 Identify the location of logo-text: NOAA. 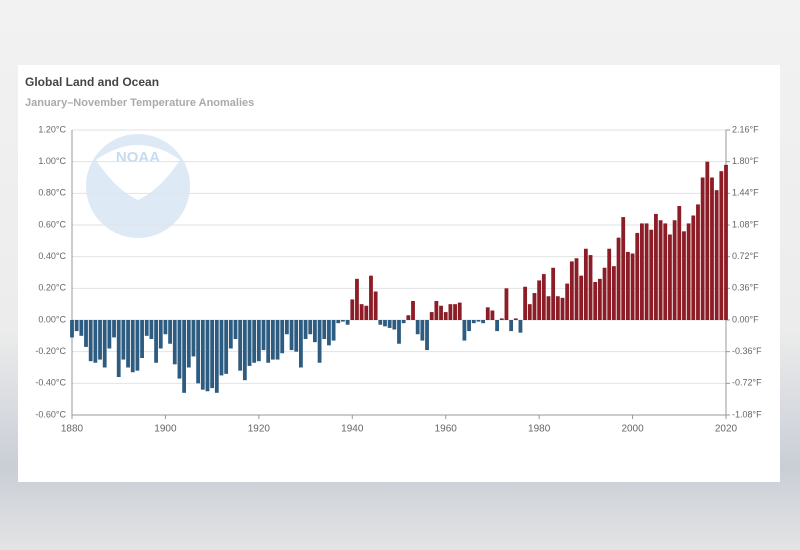
(138, 157).